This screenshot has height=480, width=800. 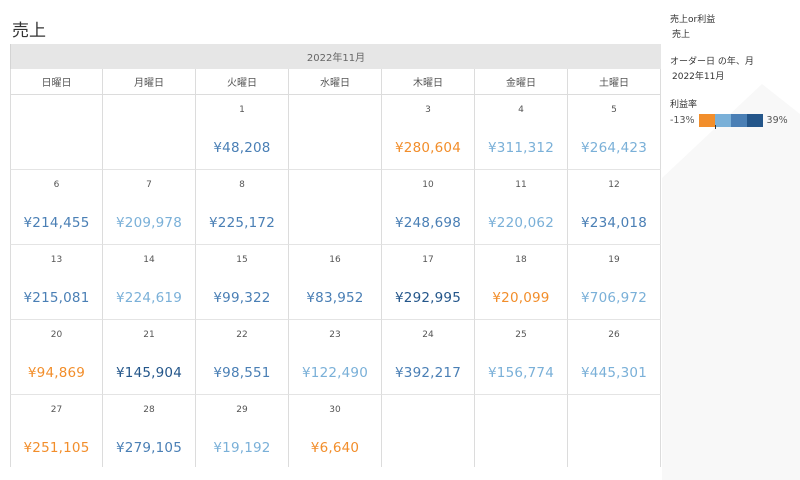 I want to click on color-legend-bar, so click(x=730, y=121).